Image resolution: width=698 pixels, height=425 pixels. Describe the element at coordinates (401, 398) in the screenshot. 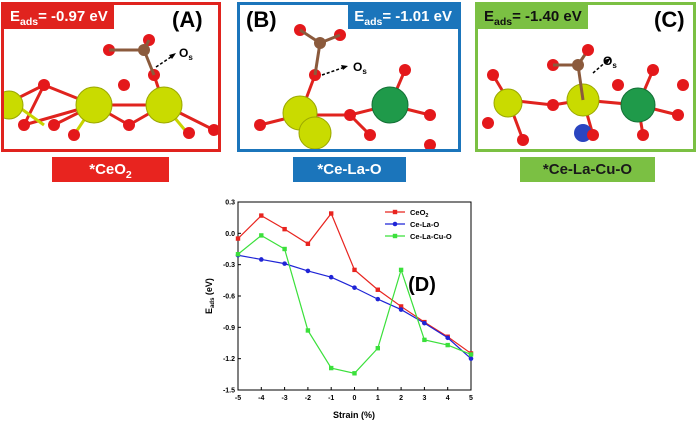

I see `x-tick-label: 2` at that location.